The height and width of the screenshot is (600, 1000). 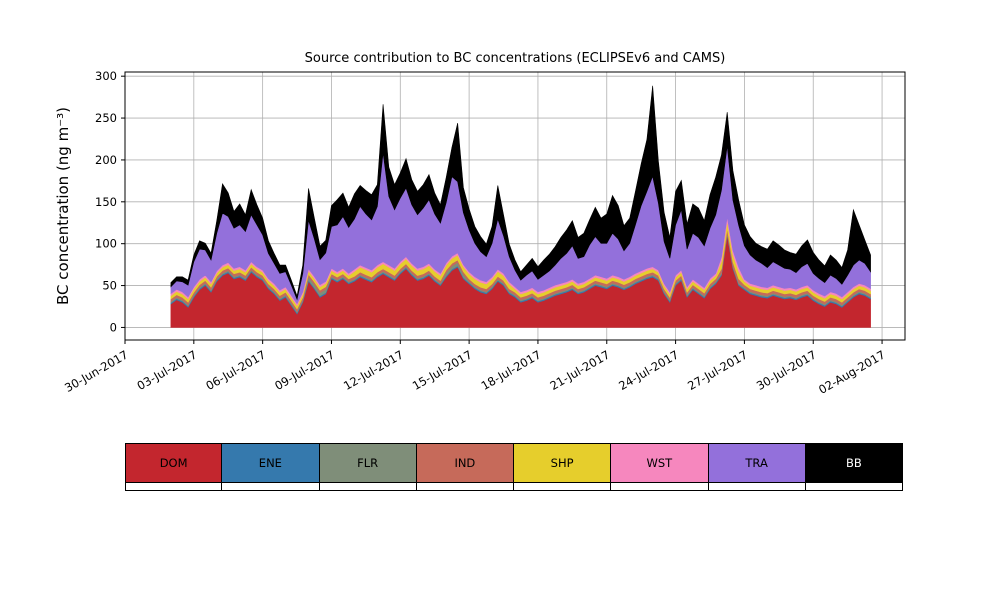 I want to click on x-tick-label: 09-Jul-2017, so click(x=304, y=369).